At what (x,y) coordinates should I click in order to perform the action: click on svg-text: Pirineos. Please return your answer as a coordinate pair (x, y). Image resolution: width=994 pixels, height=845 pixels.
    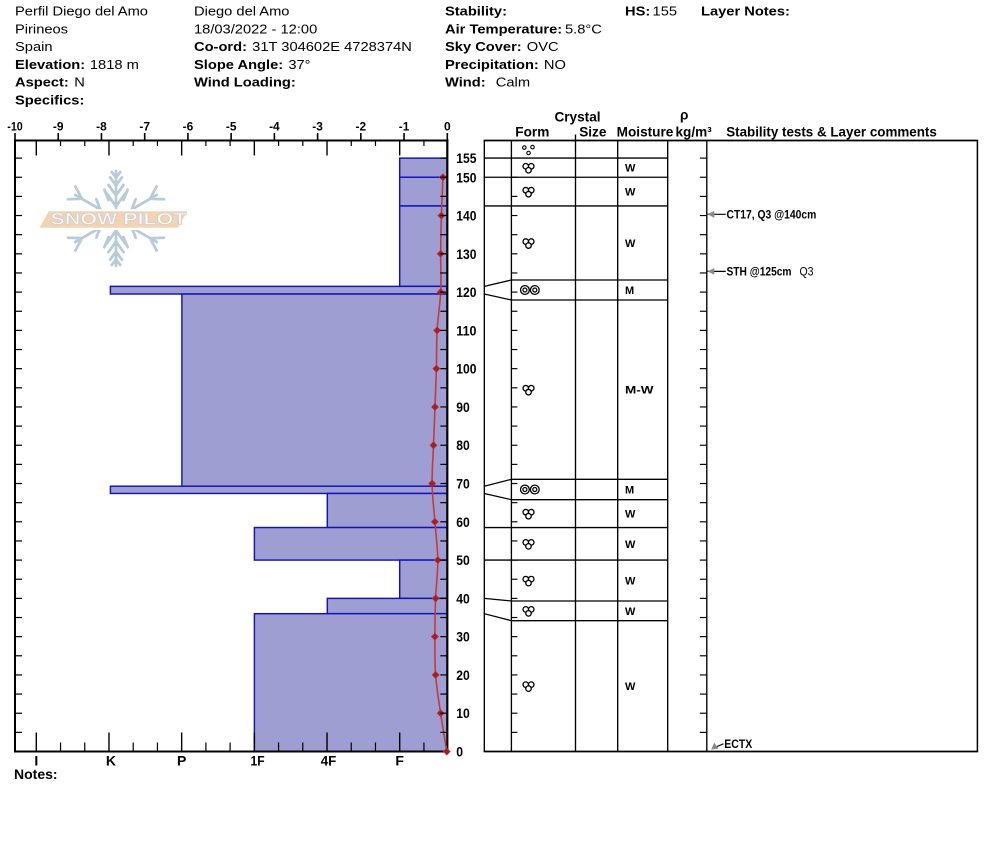
    Looking at the image, I should click on (41, 28).